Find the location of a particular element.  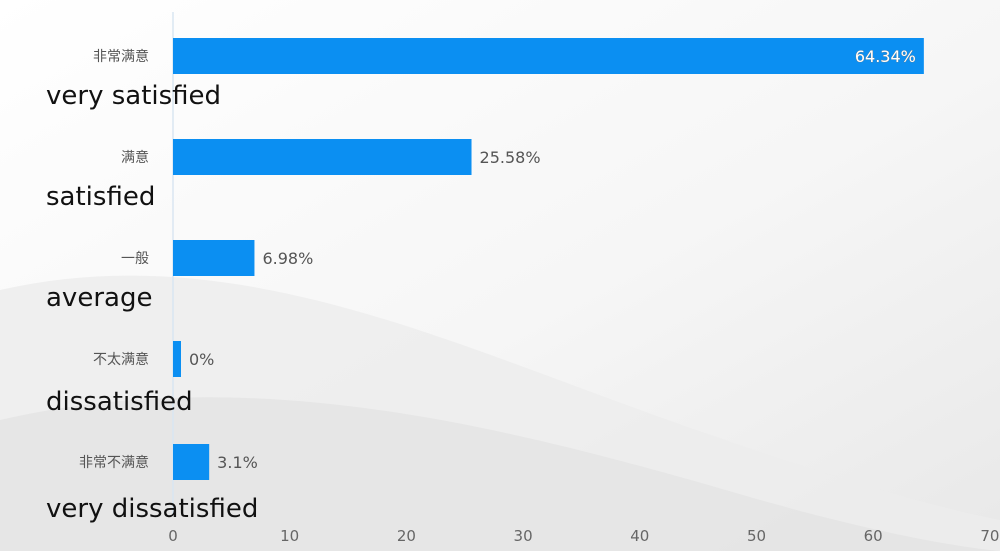

x-tick-label: 20 is located at coordinates (406, 536).